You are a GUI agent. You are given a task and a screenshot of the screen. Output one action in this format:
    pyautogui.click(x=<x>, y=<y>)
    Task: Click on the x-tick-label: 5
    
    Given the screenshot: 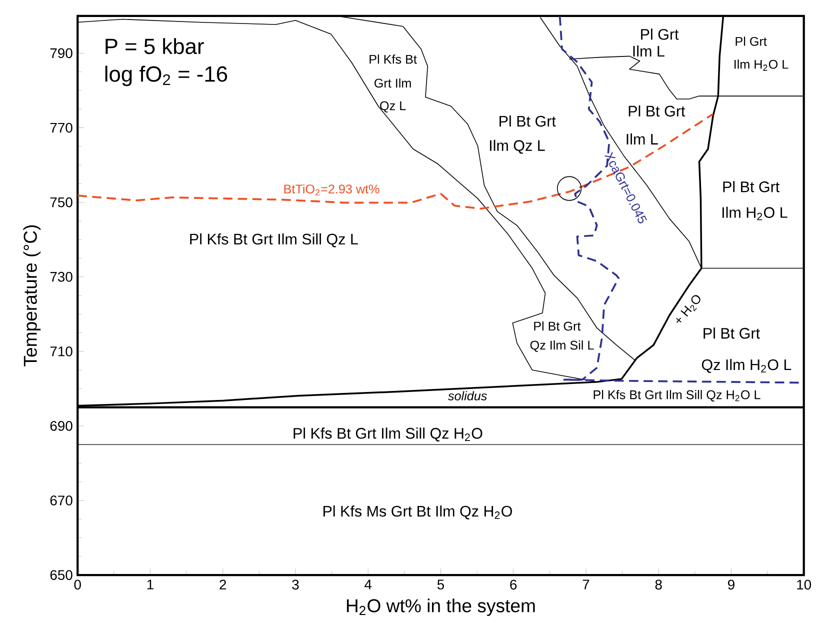 What is the action you would take?
    pyautogui.click(x=440, y=585)
    